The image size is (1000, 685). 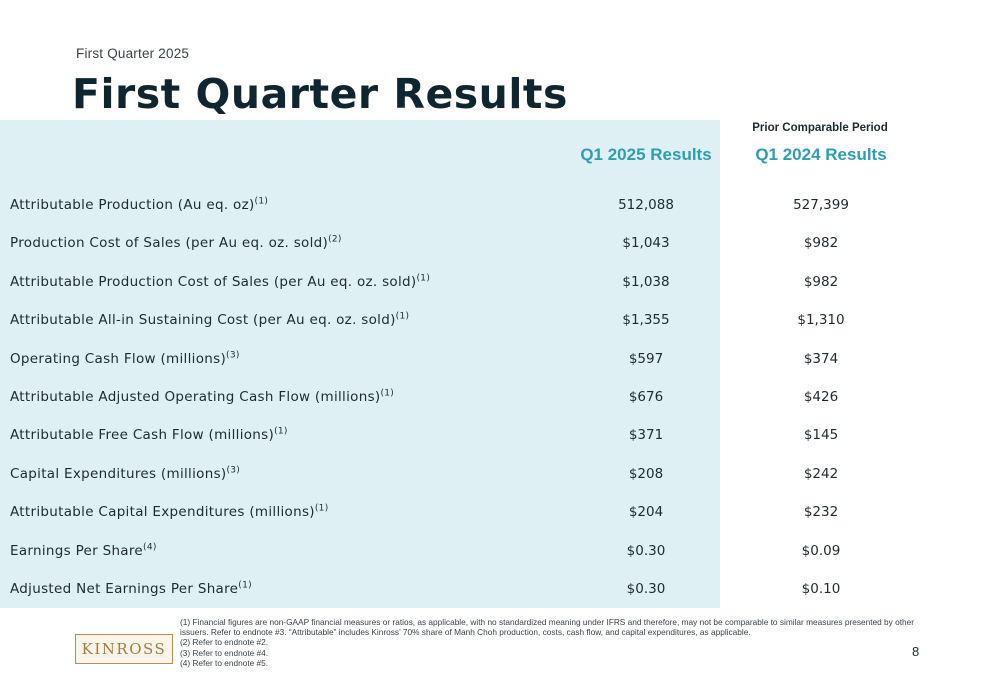 I want to click on row-label: Earnings Per Share(4), so click(x=83, y=551).